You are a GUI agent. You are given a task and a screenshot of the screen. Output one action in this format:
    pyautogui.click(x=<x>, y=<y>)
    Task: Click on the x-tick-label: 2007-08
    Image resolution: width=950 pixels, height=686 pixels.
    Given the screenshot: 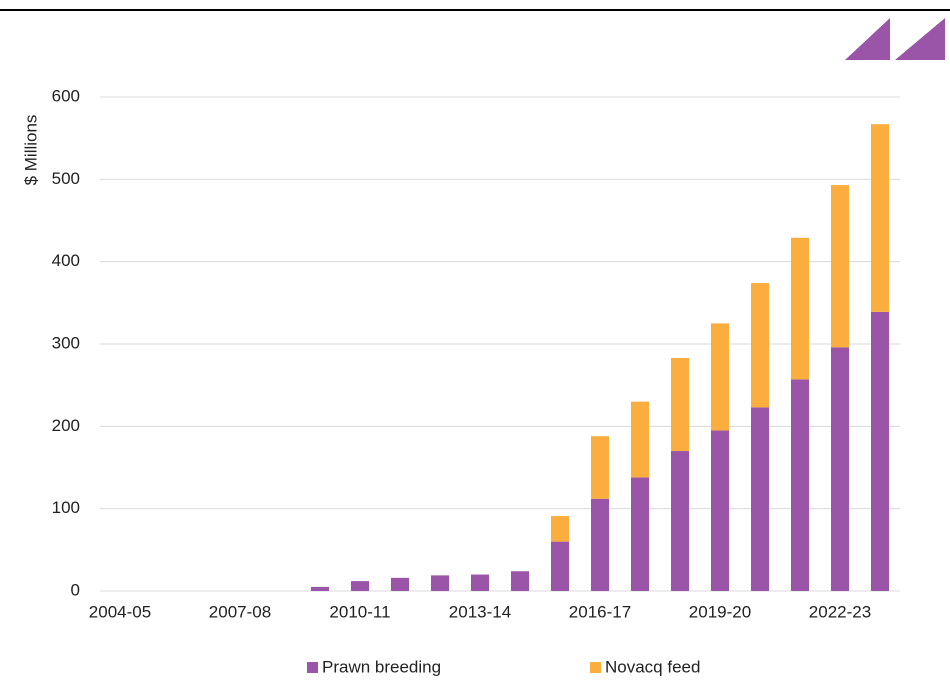 What is the action you would take?
    pyautogui.click(x=240, y=611)
    